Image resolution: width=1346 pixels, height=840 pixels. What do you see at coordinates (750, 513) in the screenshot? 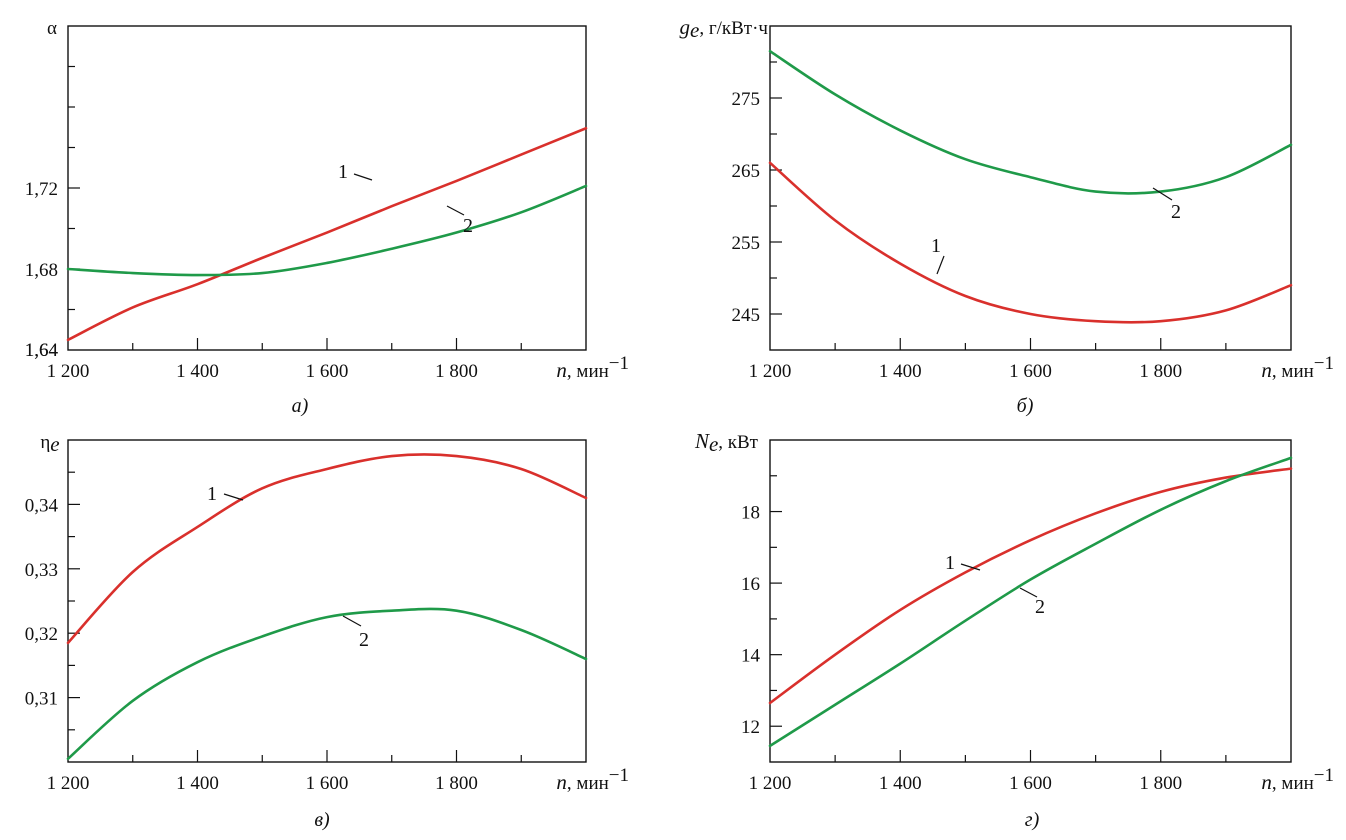
I see `y-tick-label: 18` at bounding box center [750, 513].